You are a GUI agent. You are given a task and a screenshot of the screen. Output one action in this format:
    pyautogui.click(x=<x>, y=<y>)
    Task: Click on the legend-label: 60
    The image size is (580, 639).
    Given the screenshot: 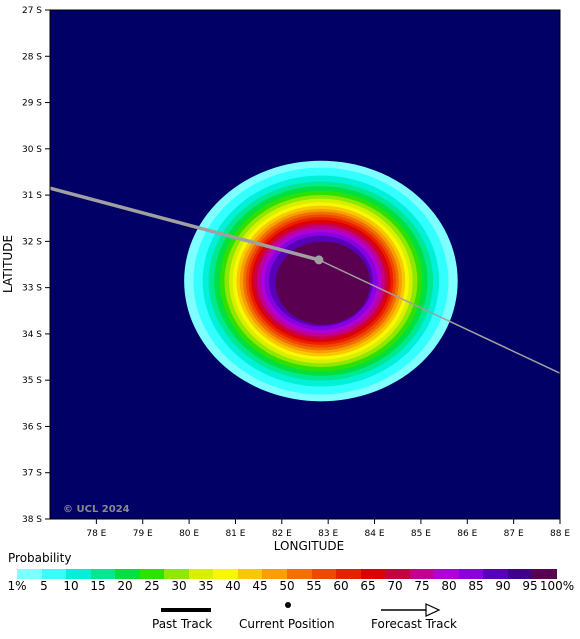 What is the action you would take?
    pyautogui.click(x=341, y=586)
    